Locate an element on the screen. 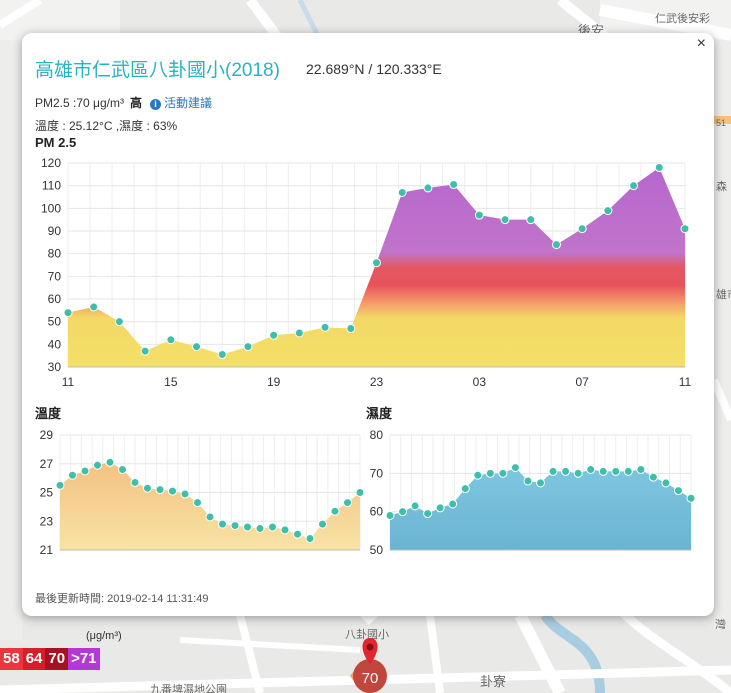  close-button: × is located at coordinates (701, 43).